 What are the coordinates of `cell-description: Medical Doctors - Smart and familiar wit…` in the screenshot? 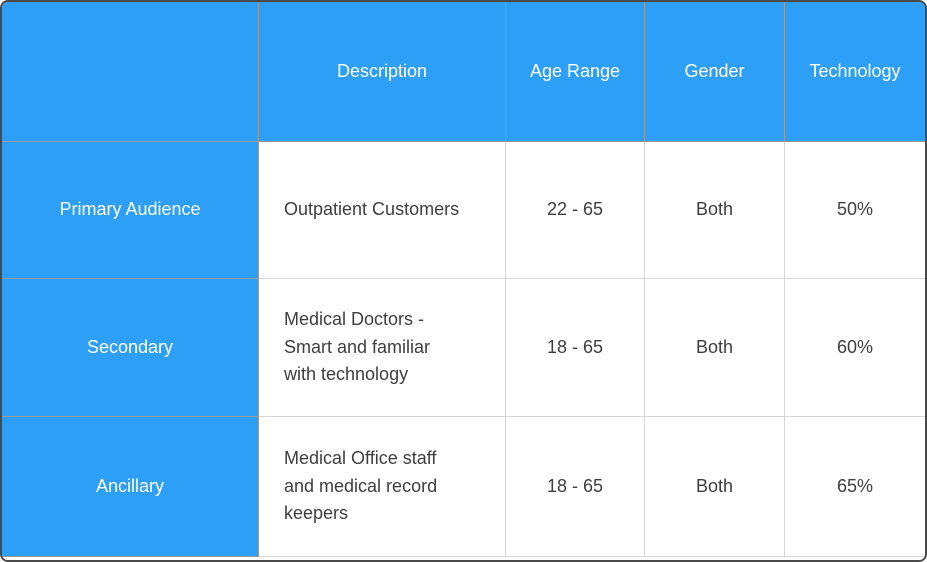 It's located at (382, 348).